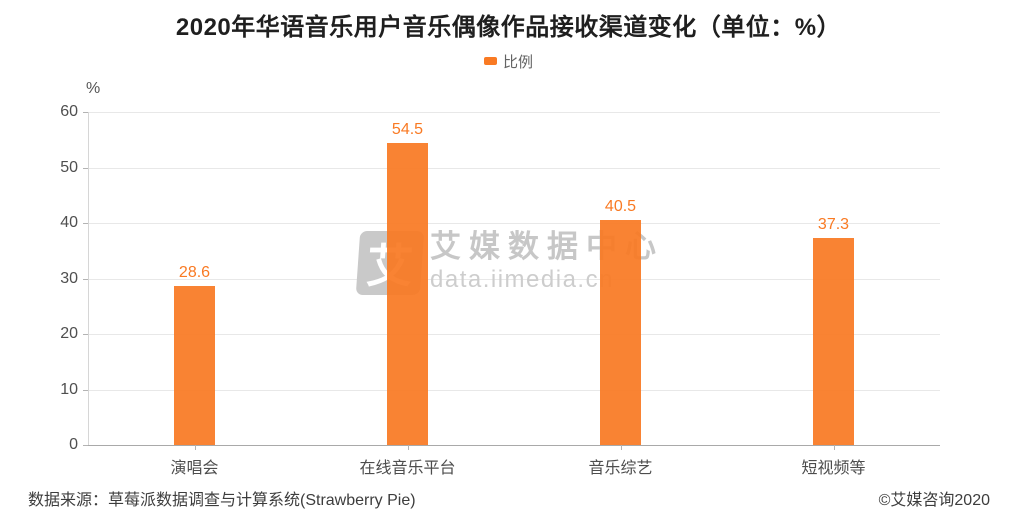  I want to click on y-axis-tick-label: 0, so click(73, 444).